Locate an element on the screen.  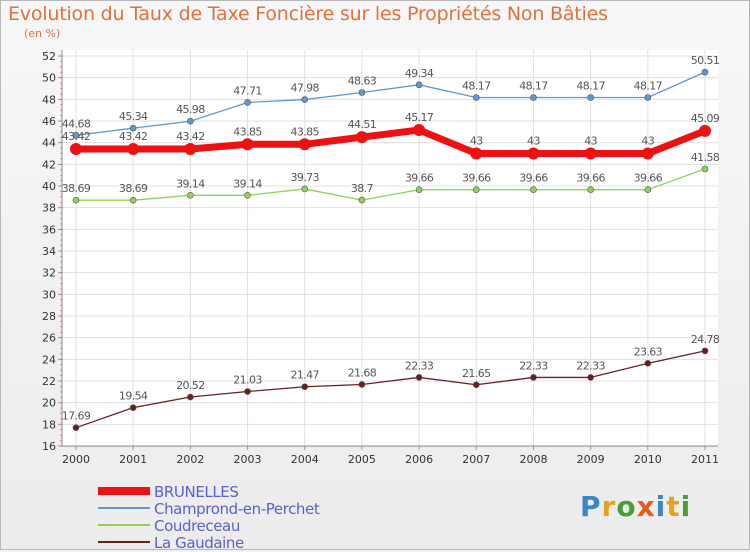
data-label: 23.63 is located at coordinates (648, 351).